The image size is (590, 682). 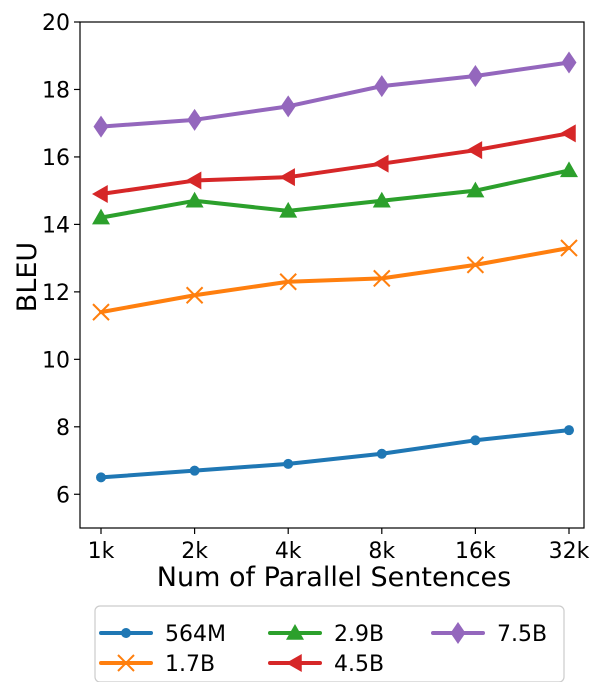 What do you see at coordinates (194, 199) in the screenshot?
I see `data-point-2-9b-2k` at bounding box center [194, 199].